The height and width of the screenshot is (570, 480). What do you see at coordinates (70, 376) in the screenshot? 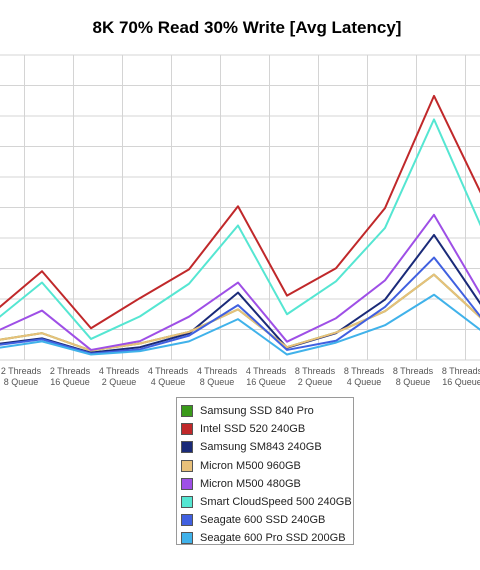
I see `x-tick-label: 2 Threads 16 Queue` at bounding box center [70, 376].